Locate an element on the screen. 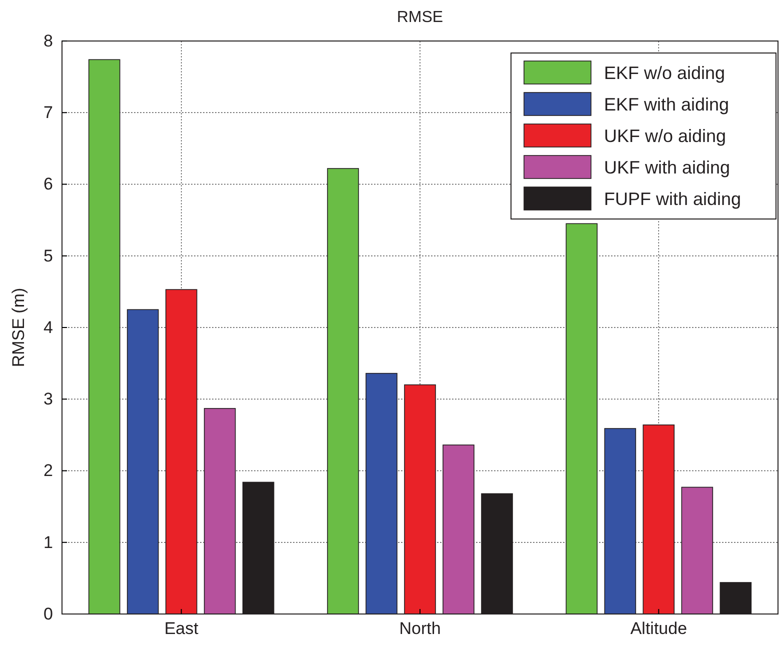 This screenshot has width=781, height=645. y-tick-label: 7 is located at coordinates (48, 112).